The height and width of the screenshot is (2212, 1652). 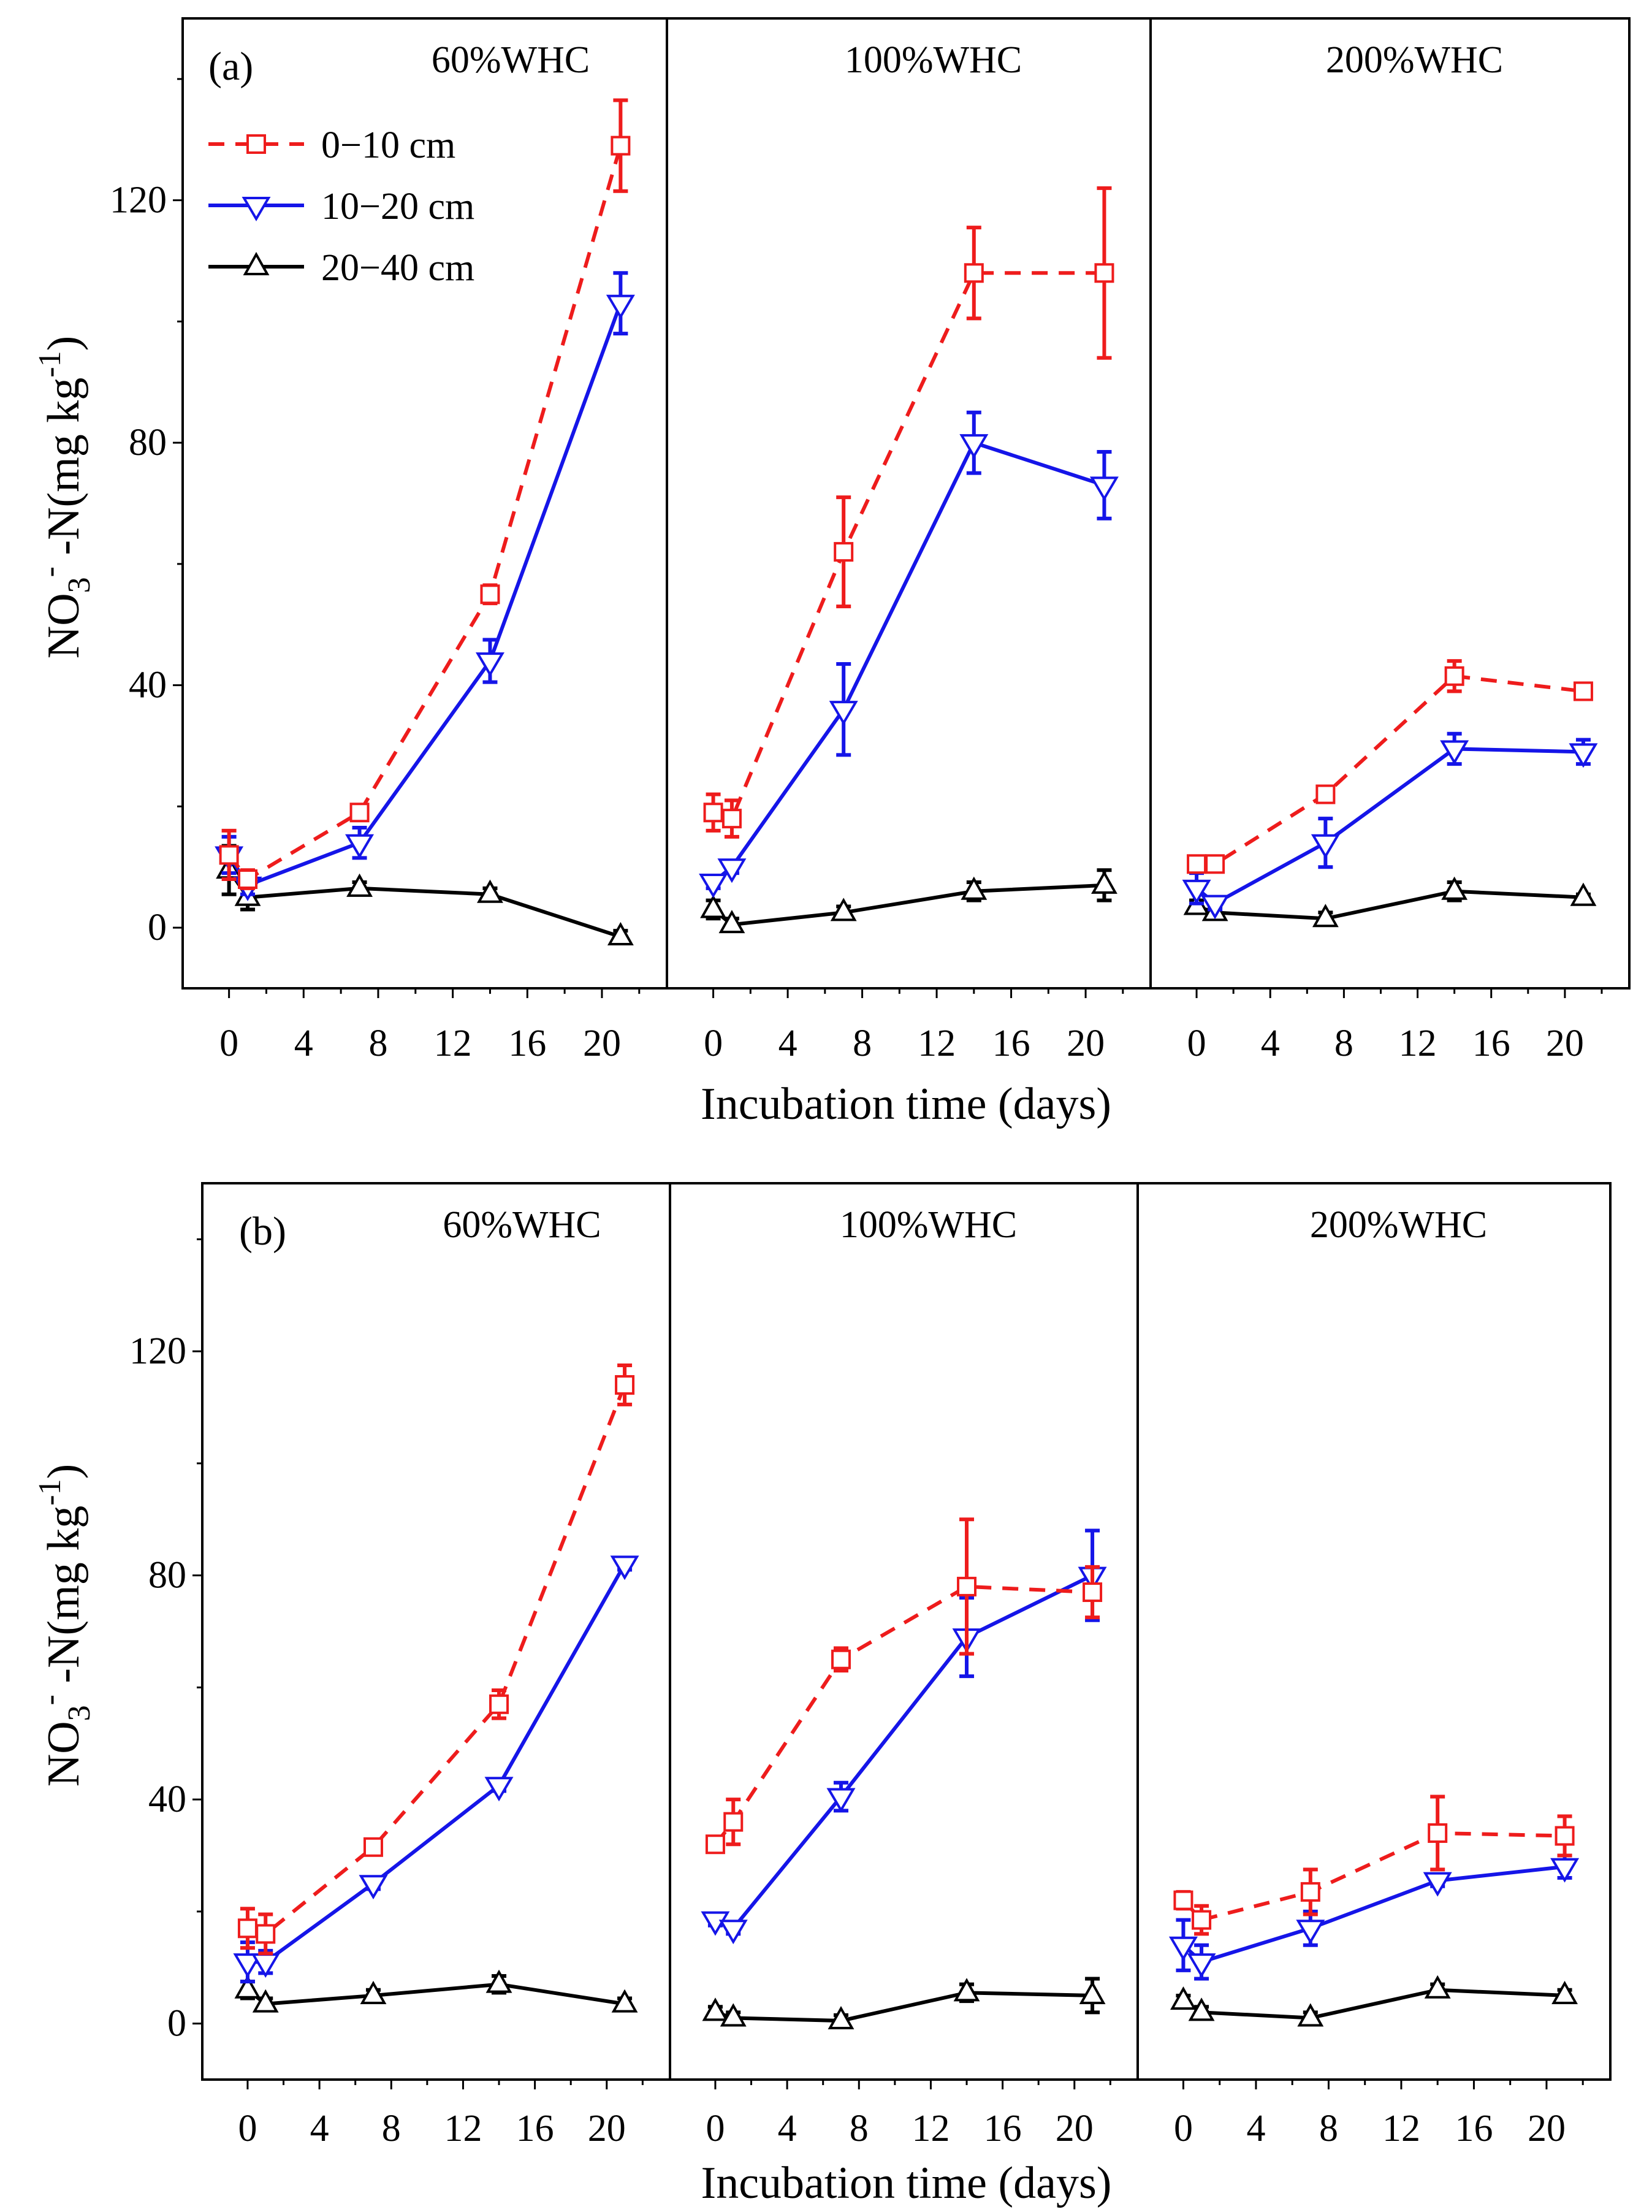 What do you see at coordinates (928, 1225) in the screenshot?
I see `condition-label: 100%WHC` at bounding box center [928, 1225].